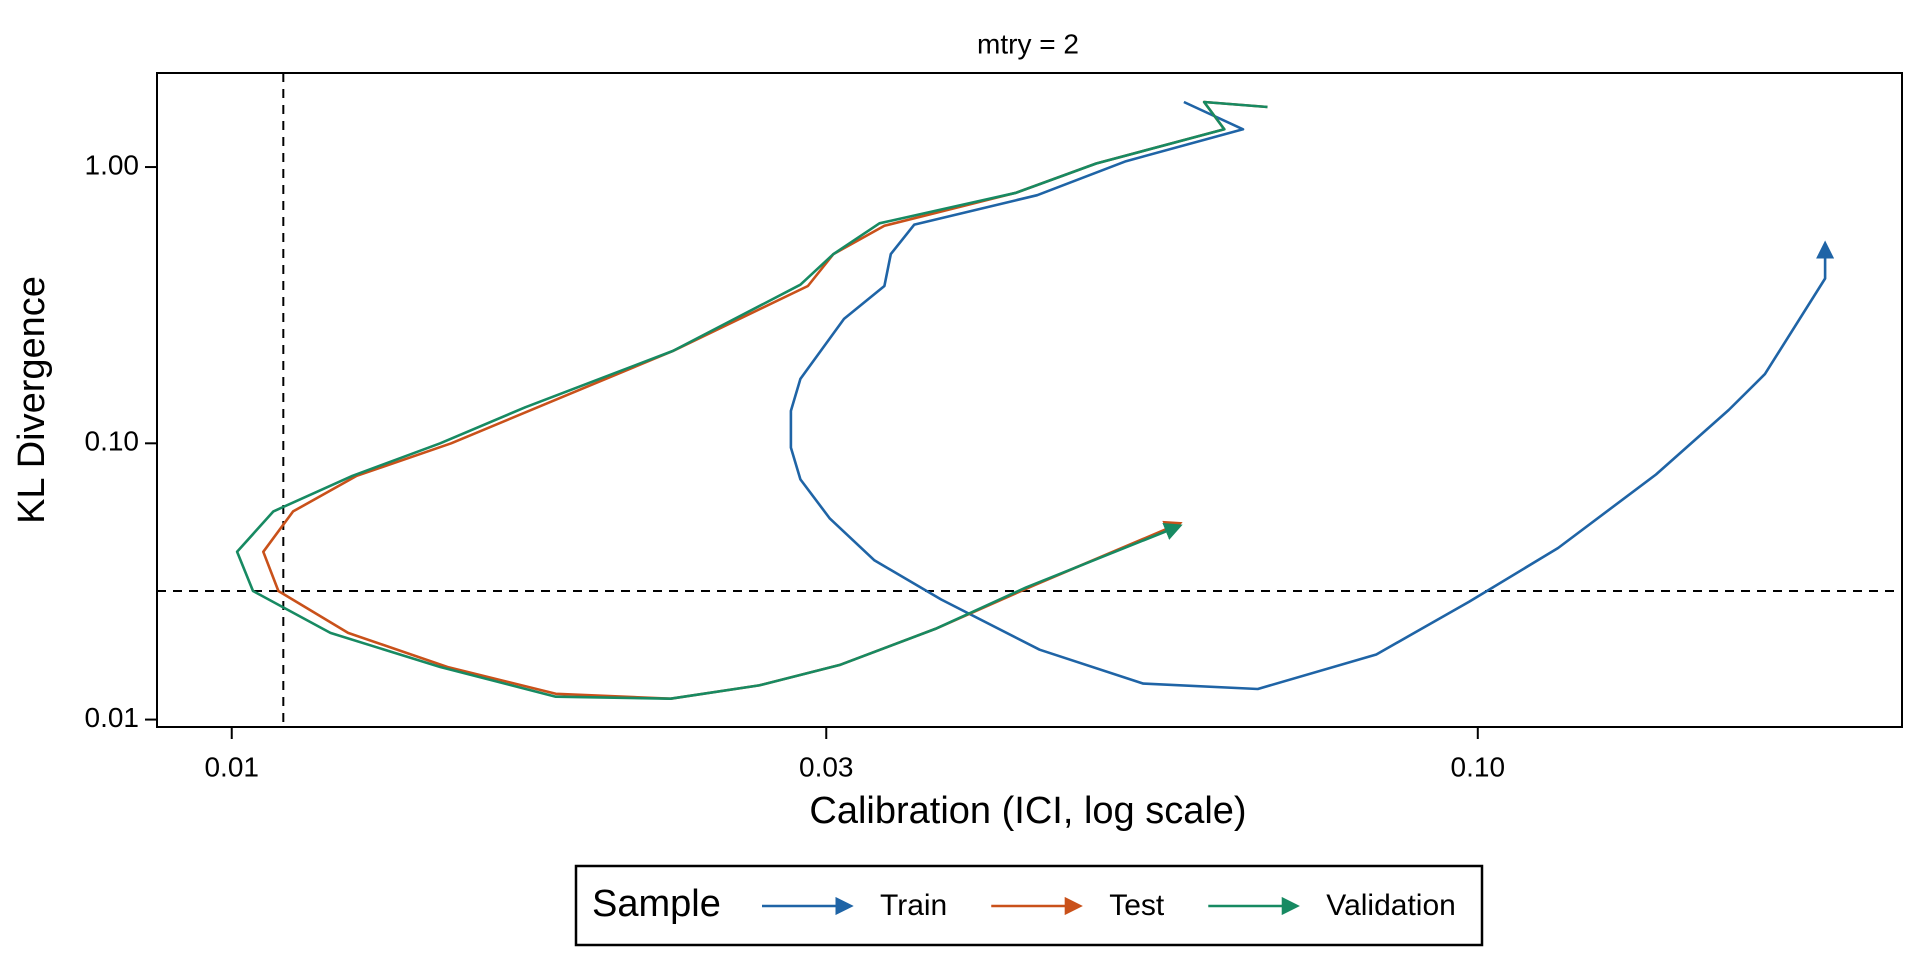 Image resolution: width=1920 pixels, height=960 pixels. I want to click on legend-label: Test, so click(1137, 905).